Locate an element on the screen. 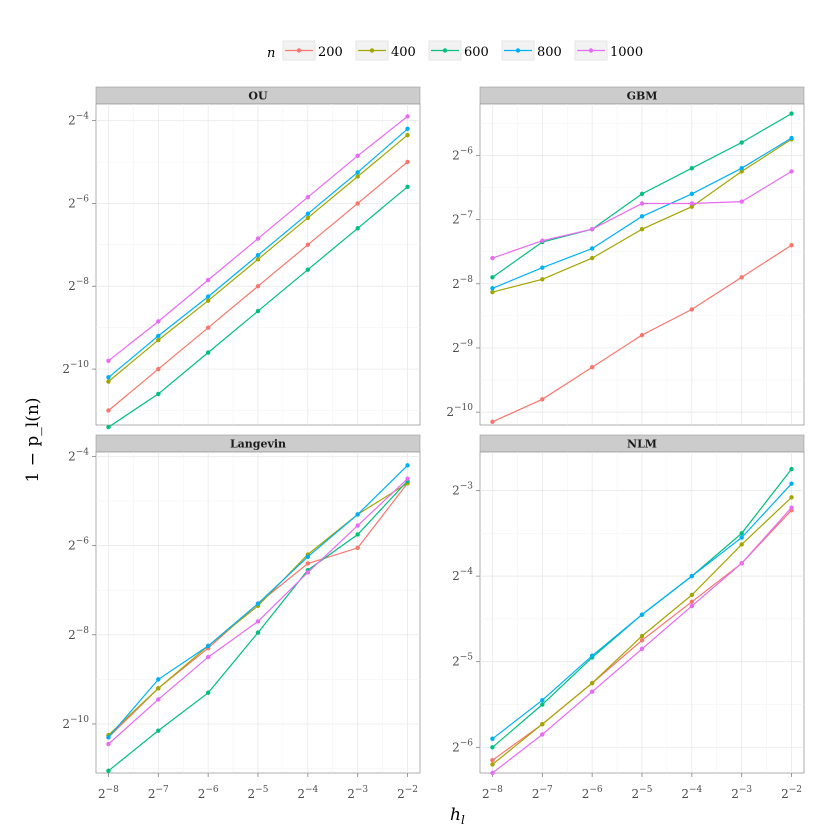 This screenshot has height=830, width=830. x-tick-label: 2−6 is located at coordinates (208, 793).